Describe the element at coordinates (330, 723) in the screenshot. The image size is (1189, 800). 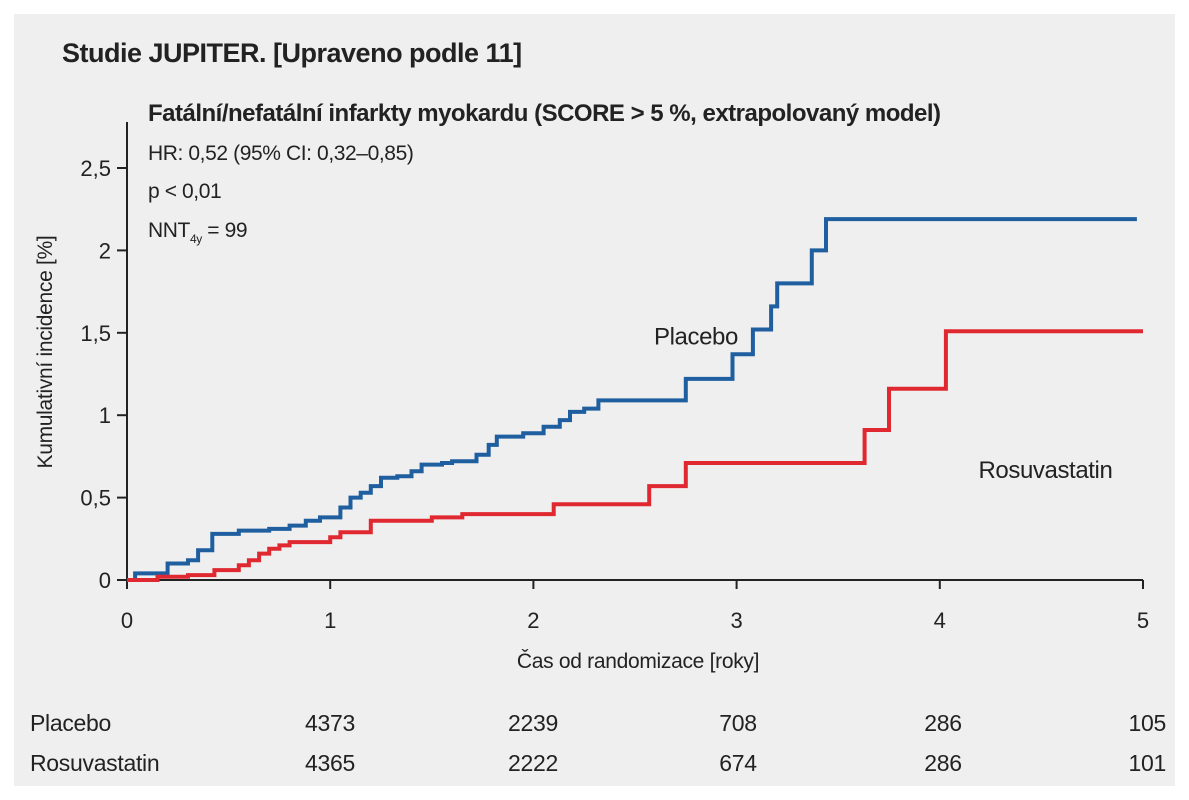
I see `risk-value-placebo: 4373` at that location.